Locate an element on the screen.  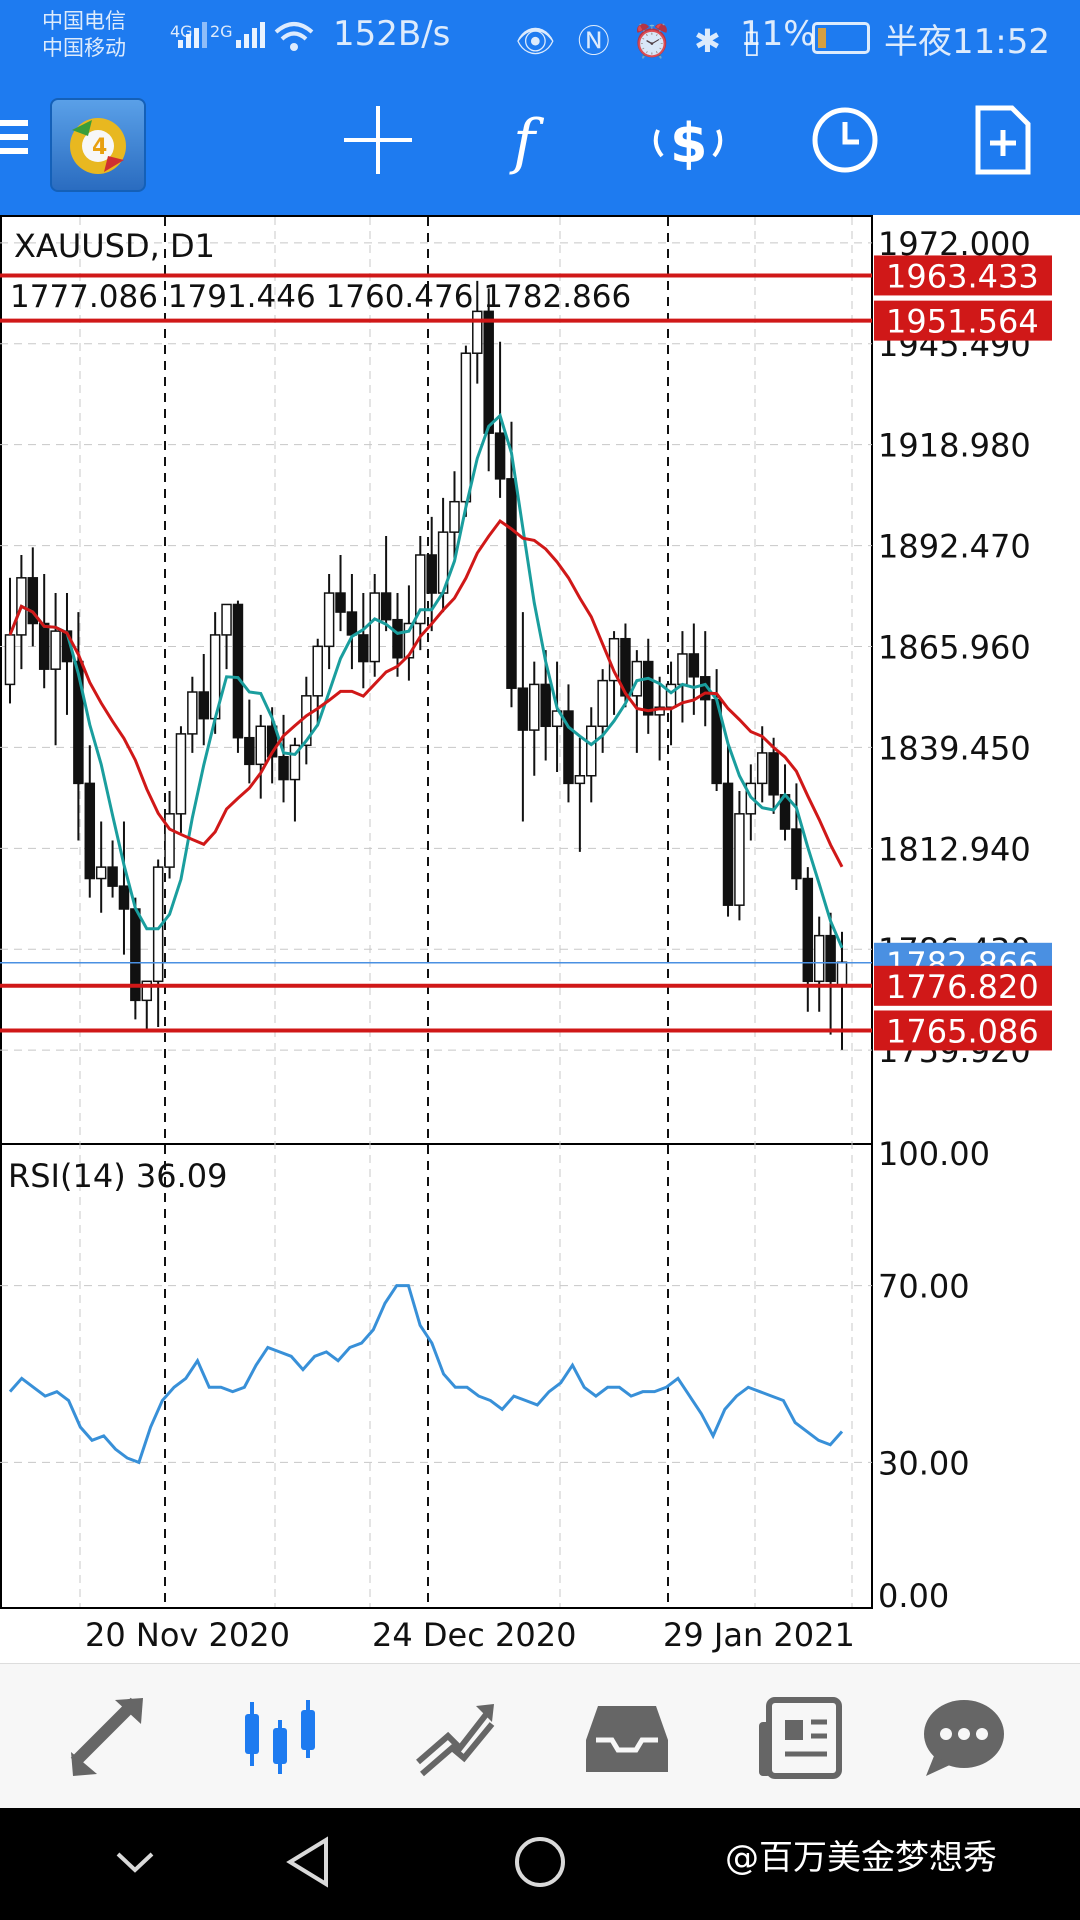
new-order-icon is located at coordinates (1002, 140).